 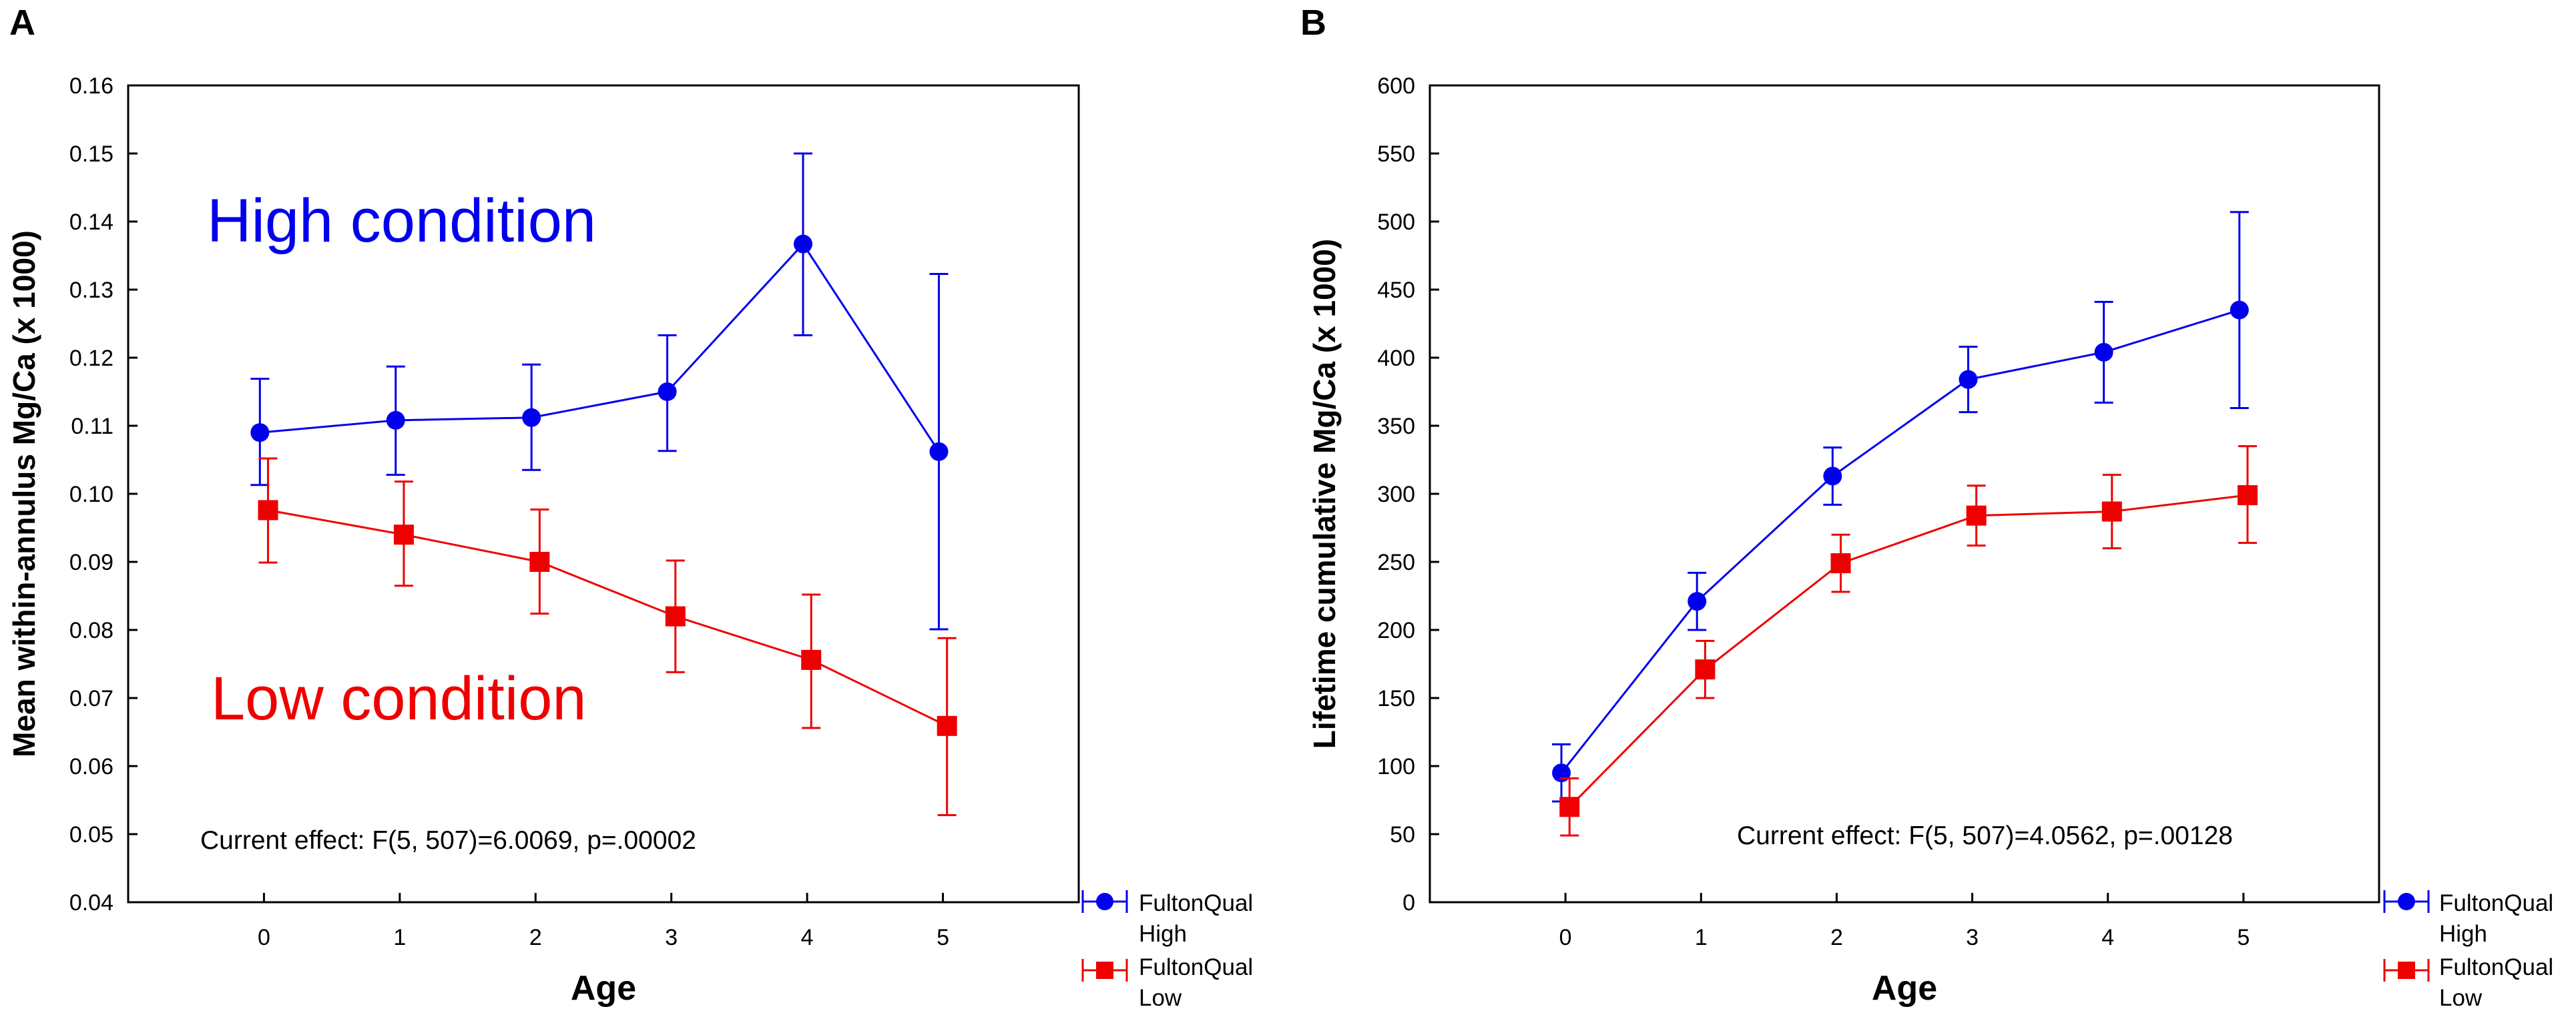 I want to click on y-tick-label: 600, so click(x=1396, y=86).